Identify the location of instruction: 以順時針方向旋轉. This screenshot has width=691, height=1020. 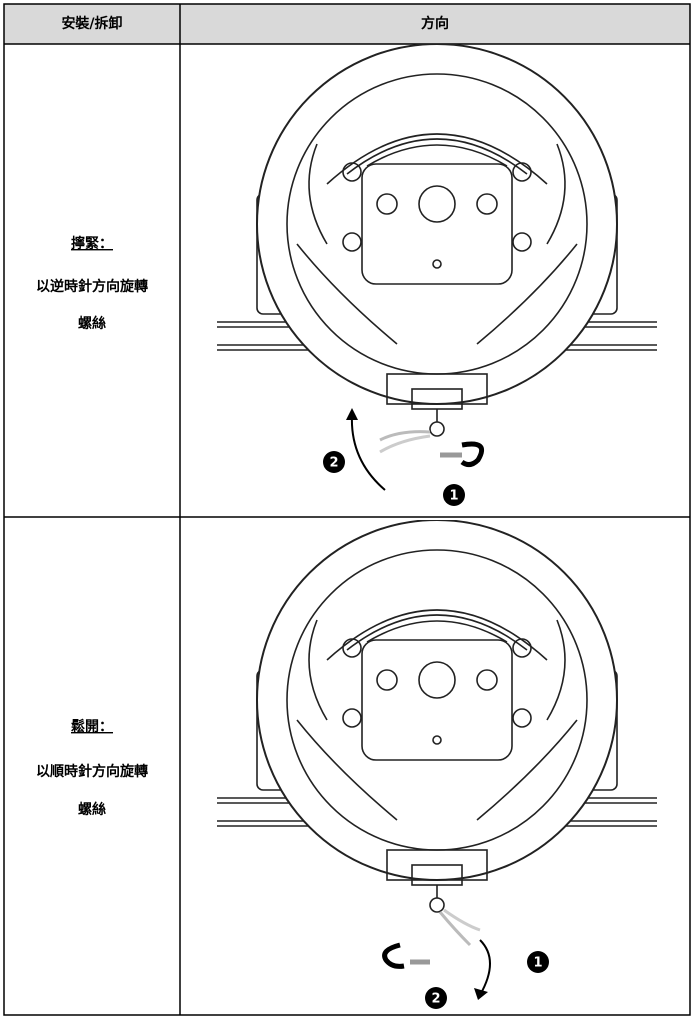
(92, 771).